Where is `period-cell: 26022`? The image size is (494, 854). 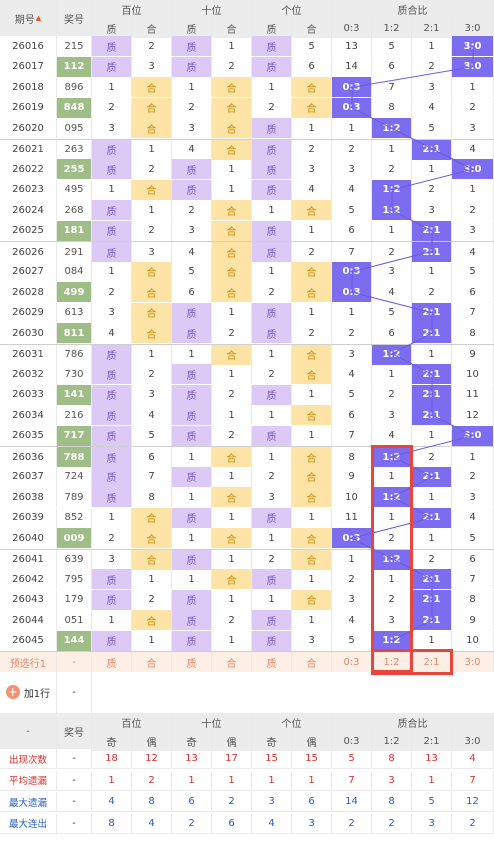
period-cell: 26022 is located at coordinates (28, 169).